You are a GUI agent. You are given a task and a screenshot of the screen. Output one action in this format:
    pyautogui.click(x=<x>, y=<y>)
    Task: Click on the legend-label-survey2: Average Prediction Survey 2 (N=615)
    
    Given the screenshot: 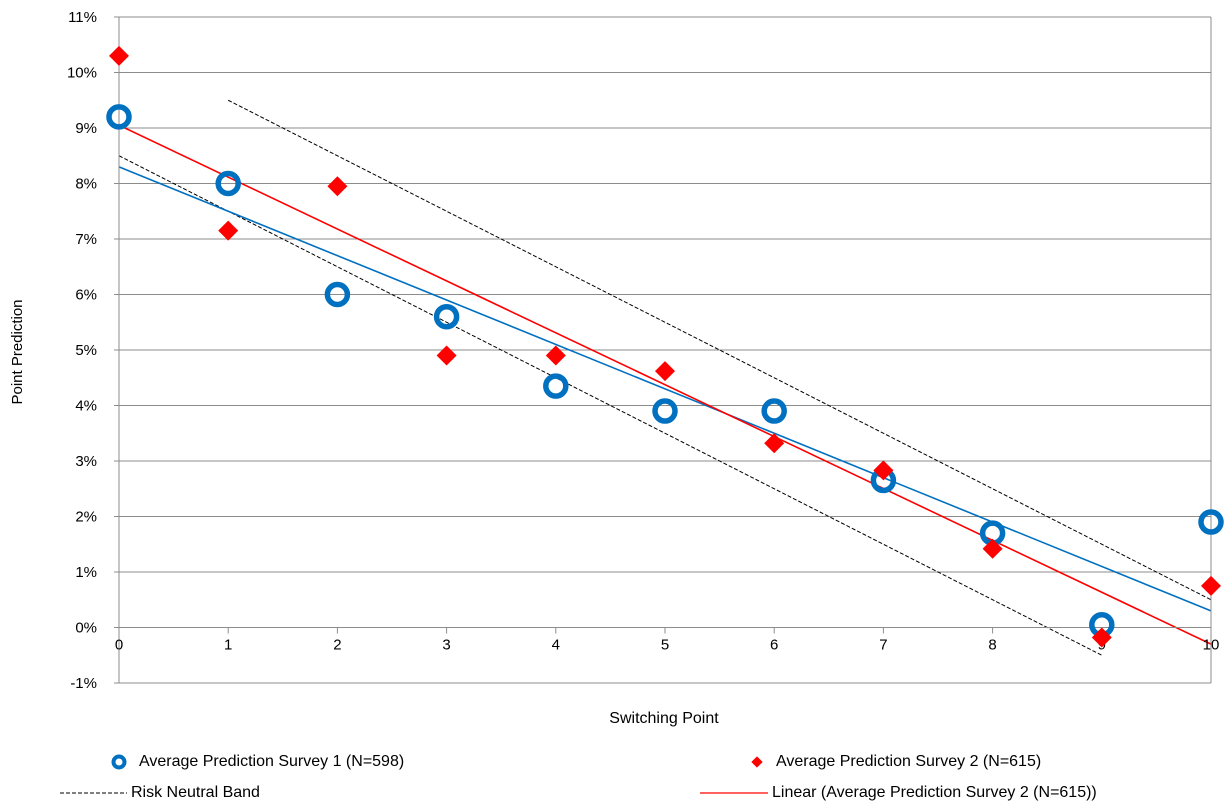 What is the action you would take?
    pyautogui.click(x=909, y=761)
    